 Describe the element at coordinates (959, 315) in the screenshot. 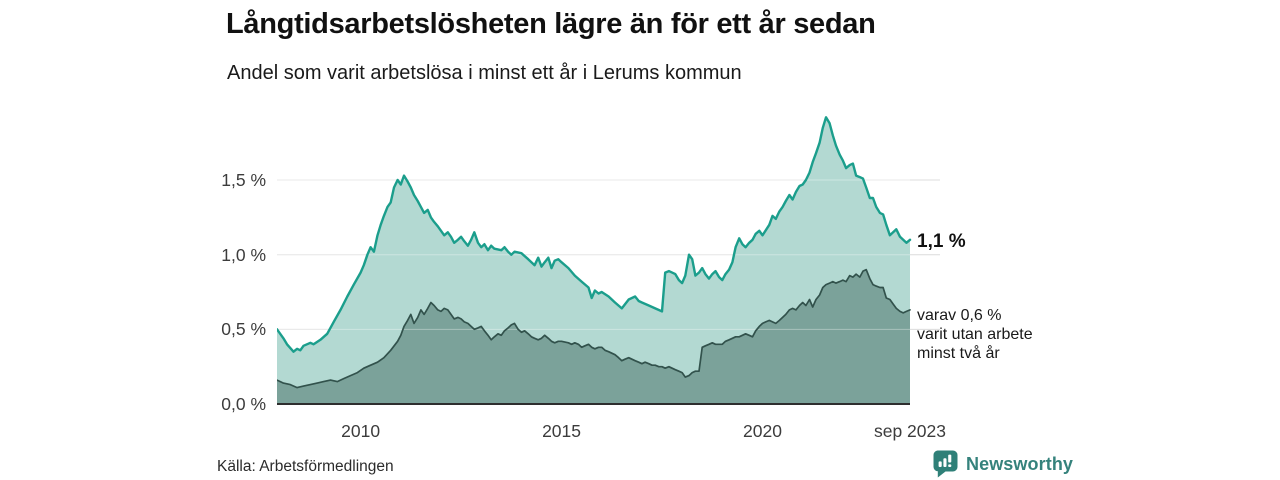

I see `annotation-line-1: varav 0,6 %` at that location.